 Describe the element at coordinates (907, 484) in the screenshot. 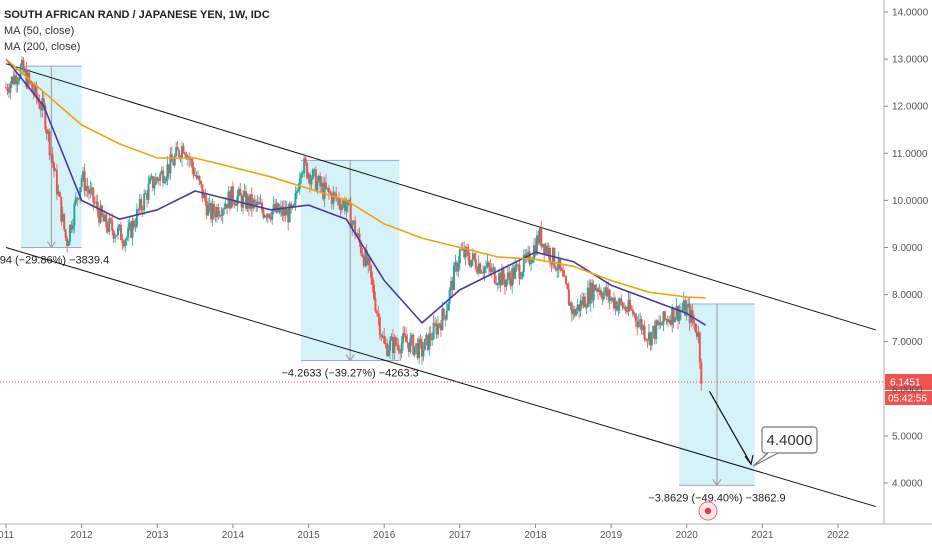

I see `y-tick-label: 4.0000` at that location.